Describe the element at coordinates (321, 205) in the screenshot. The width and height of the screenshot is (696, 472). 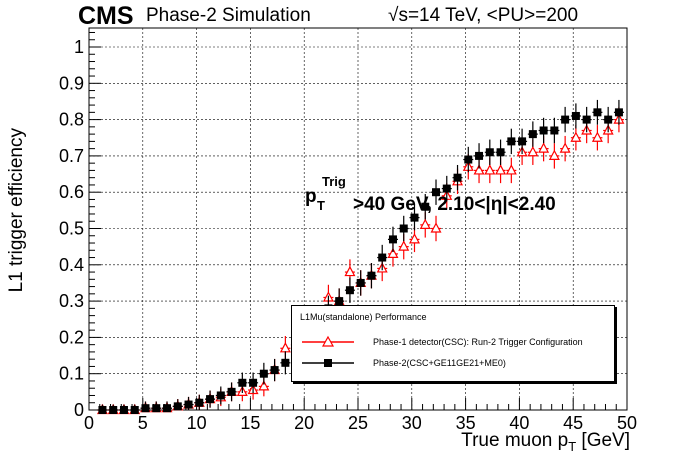
I see `pt-subscript: T` at that location.